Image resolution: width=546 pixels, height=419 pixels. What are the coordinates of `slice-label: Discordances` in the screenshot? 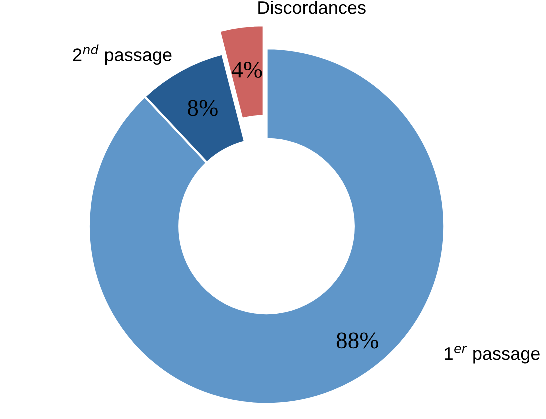 It's located at (312, 7).